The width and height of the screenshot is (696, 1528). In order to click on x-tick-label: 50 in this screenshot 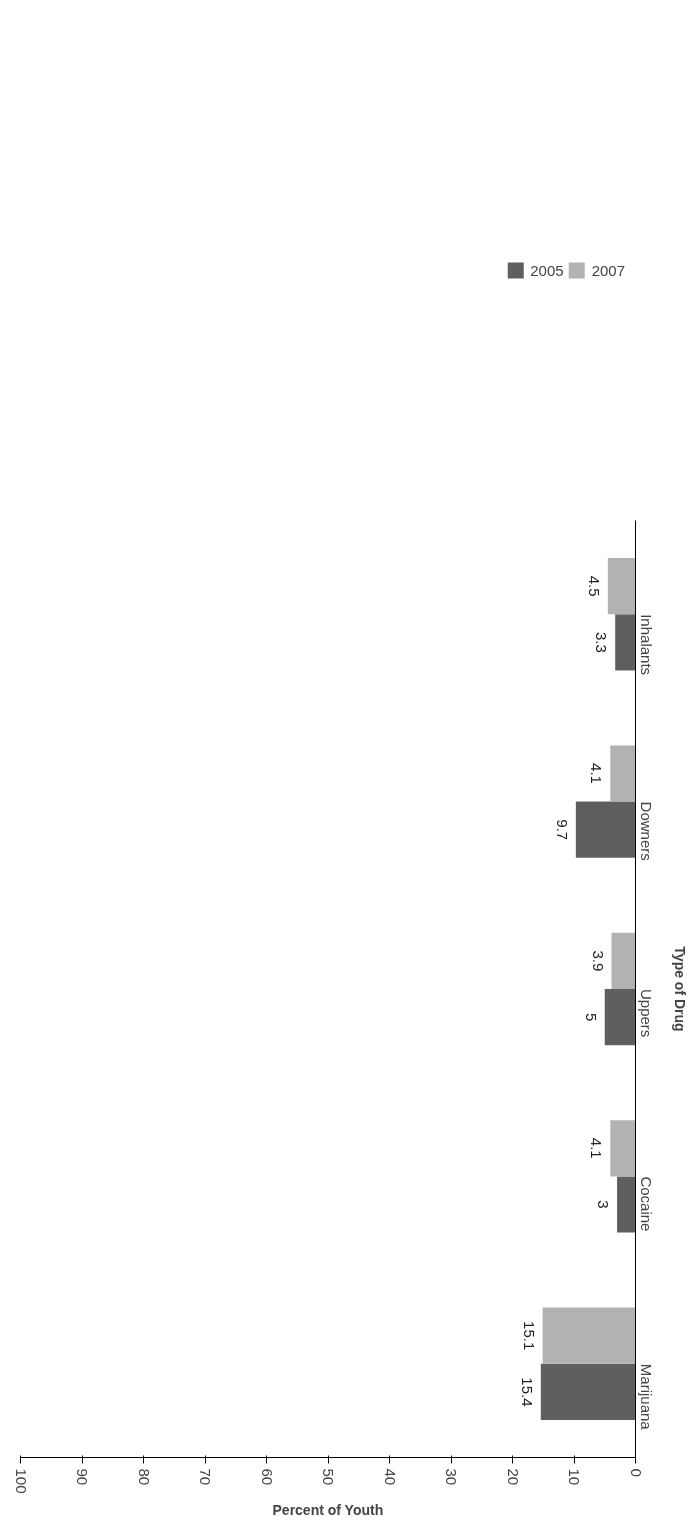, I will do `click(328, 1477)`.